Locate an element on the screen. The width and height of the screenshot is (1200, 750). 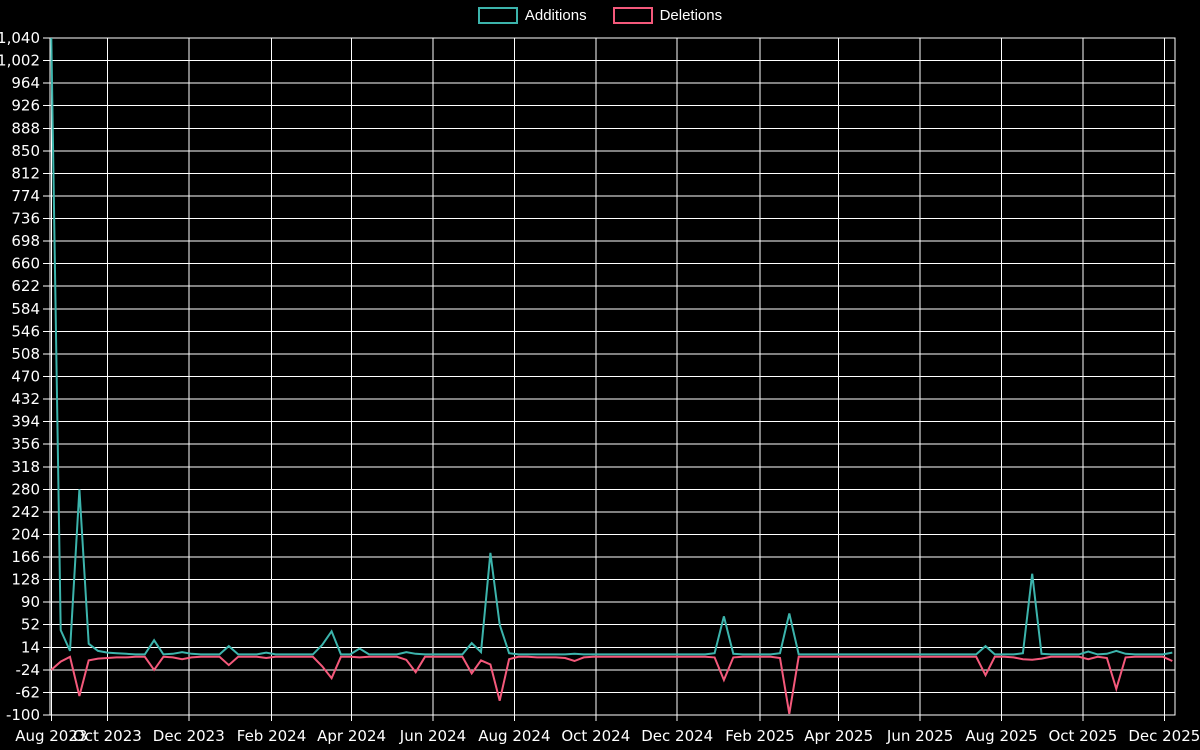
y-tick-label: -24 is located at coordinates (28, 670).